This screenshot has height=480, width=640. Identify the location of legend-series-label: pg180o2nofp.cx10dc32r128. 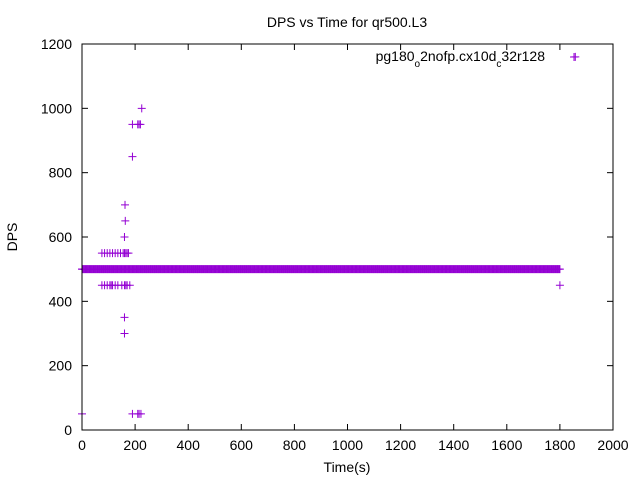
(461, 59).